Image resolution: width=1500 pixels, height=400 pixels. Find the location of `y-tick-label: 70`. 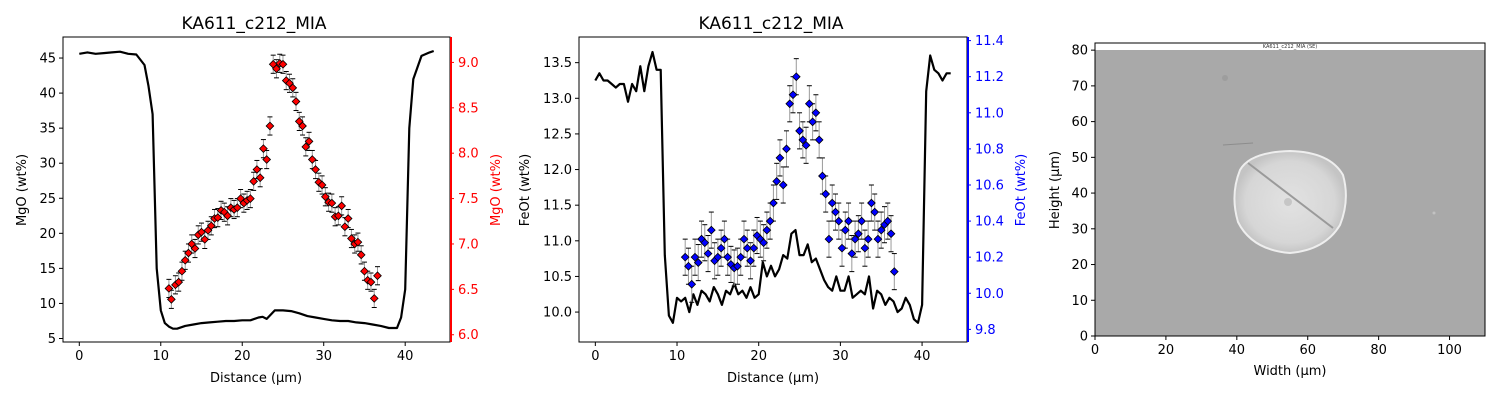

y-tick-label: 70 is located at coordinates (1079, 86).